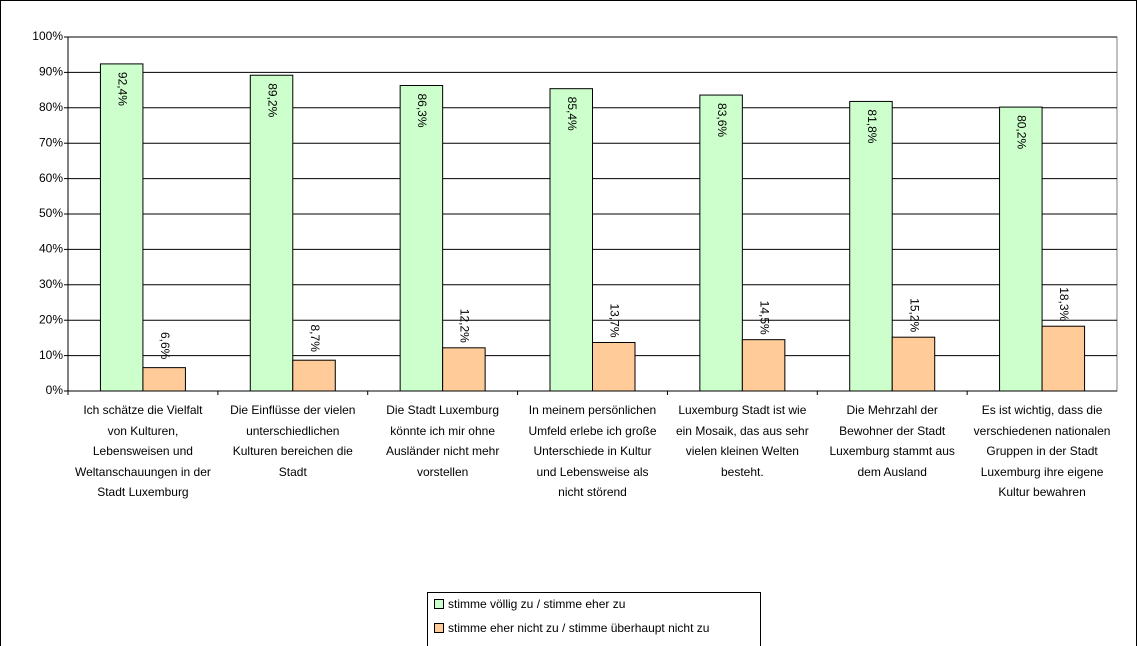  Describe the element at coordinates (722, 120) in the screenshot. I see `value-label: 83,6%` at that location.